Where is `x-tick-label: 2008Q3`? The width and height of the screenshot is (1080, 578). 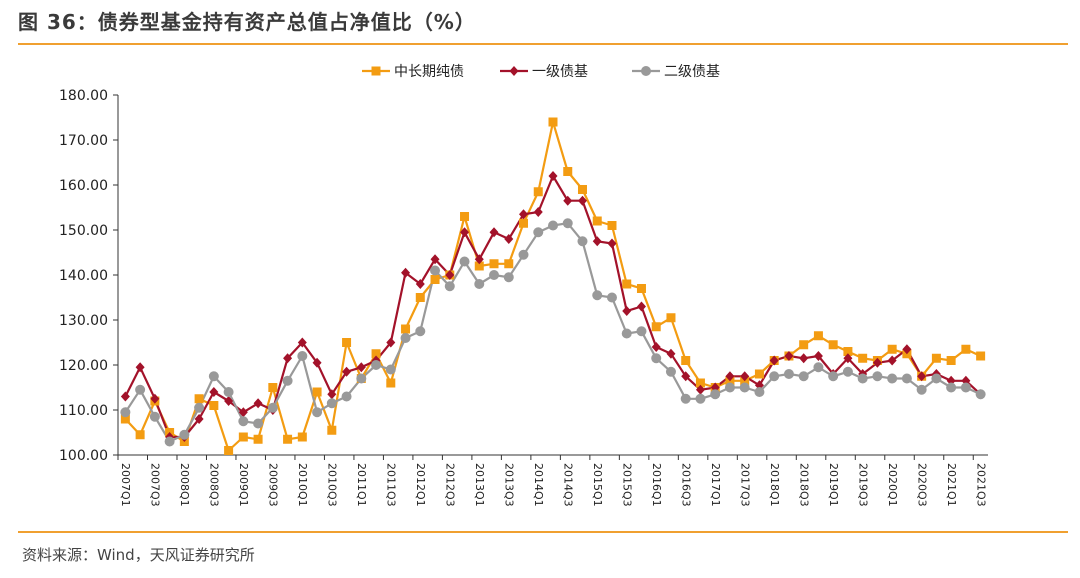 x-tick-label: 2008Q3 is located at coordinates (213, 485).